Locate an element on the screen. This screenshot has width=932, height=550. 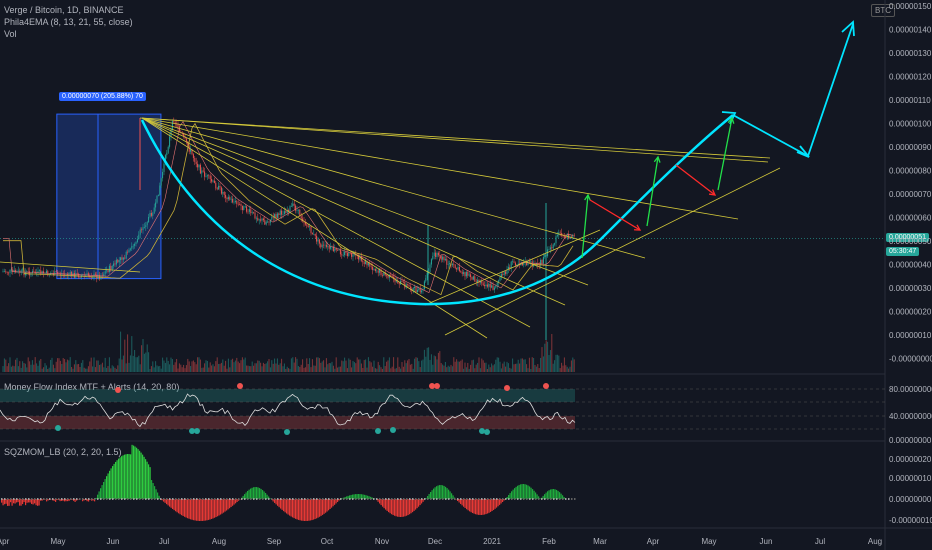
currency-badge: BTC is located at coordinates (883, 10).